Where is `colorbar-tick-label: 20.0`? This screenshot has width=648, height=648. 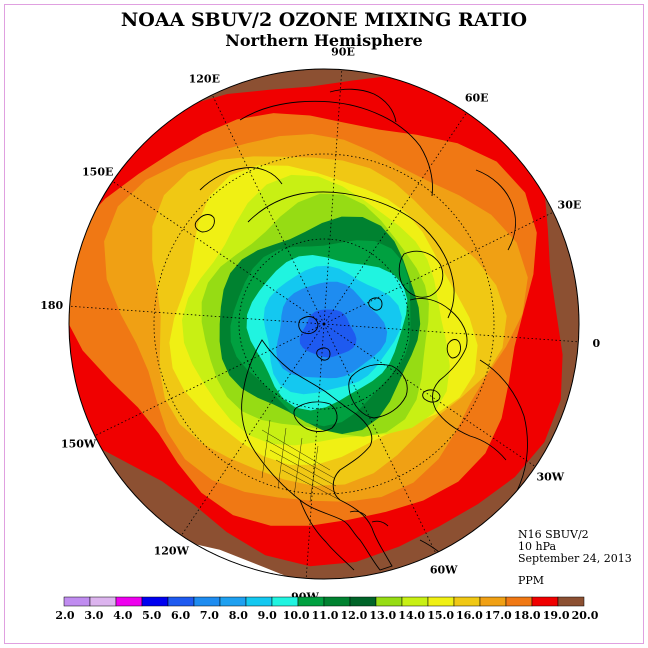
colorbar-tick-label: 20.0 is located at coordinates (585, 615).